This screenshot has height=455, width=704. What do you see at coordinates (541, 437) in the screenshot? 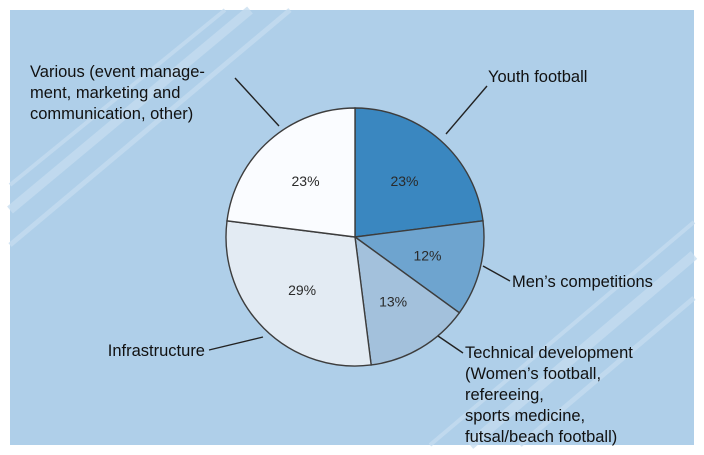
I see `category-label-line: futsal/beach football)` at bounding box center [541, 437].